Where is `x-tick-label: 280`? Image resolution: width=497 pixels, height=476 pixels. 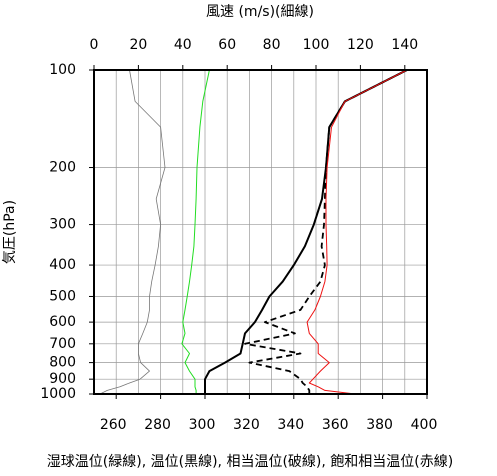
x-tick-label: 280 is located at coordinates (157, 425).